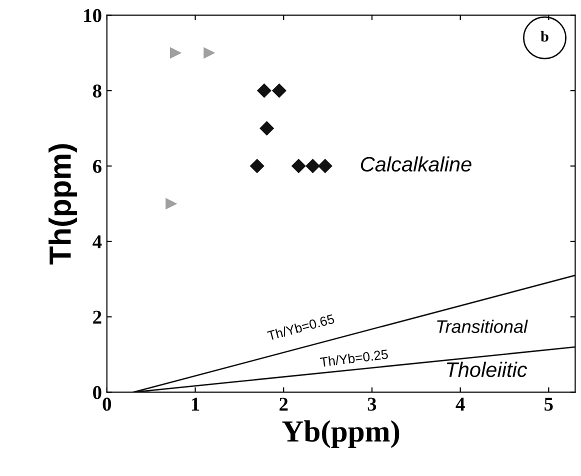 The width and height of the screenshot is (581, 476). Describe the element at coordinates (97, 317) in the screenshot. I see `y-tick-label: 2` at that location.